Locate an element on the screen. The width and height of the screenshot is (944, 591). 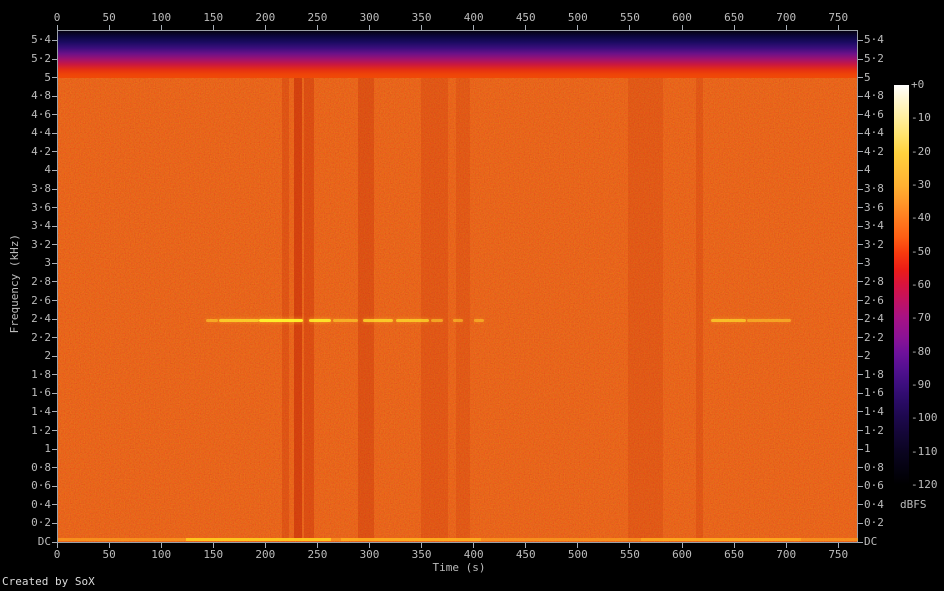
x-tick-label: 600 is located at coordinates (682, 554).